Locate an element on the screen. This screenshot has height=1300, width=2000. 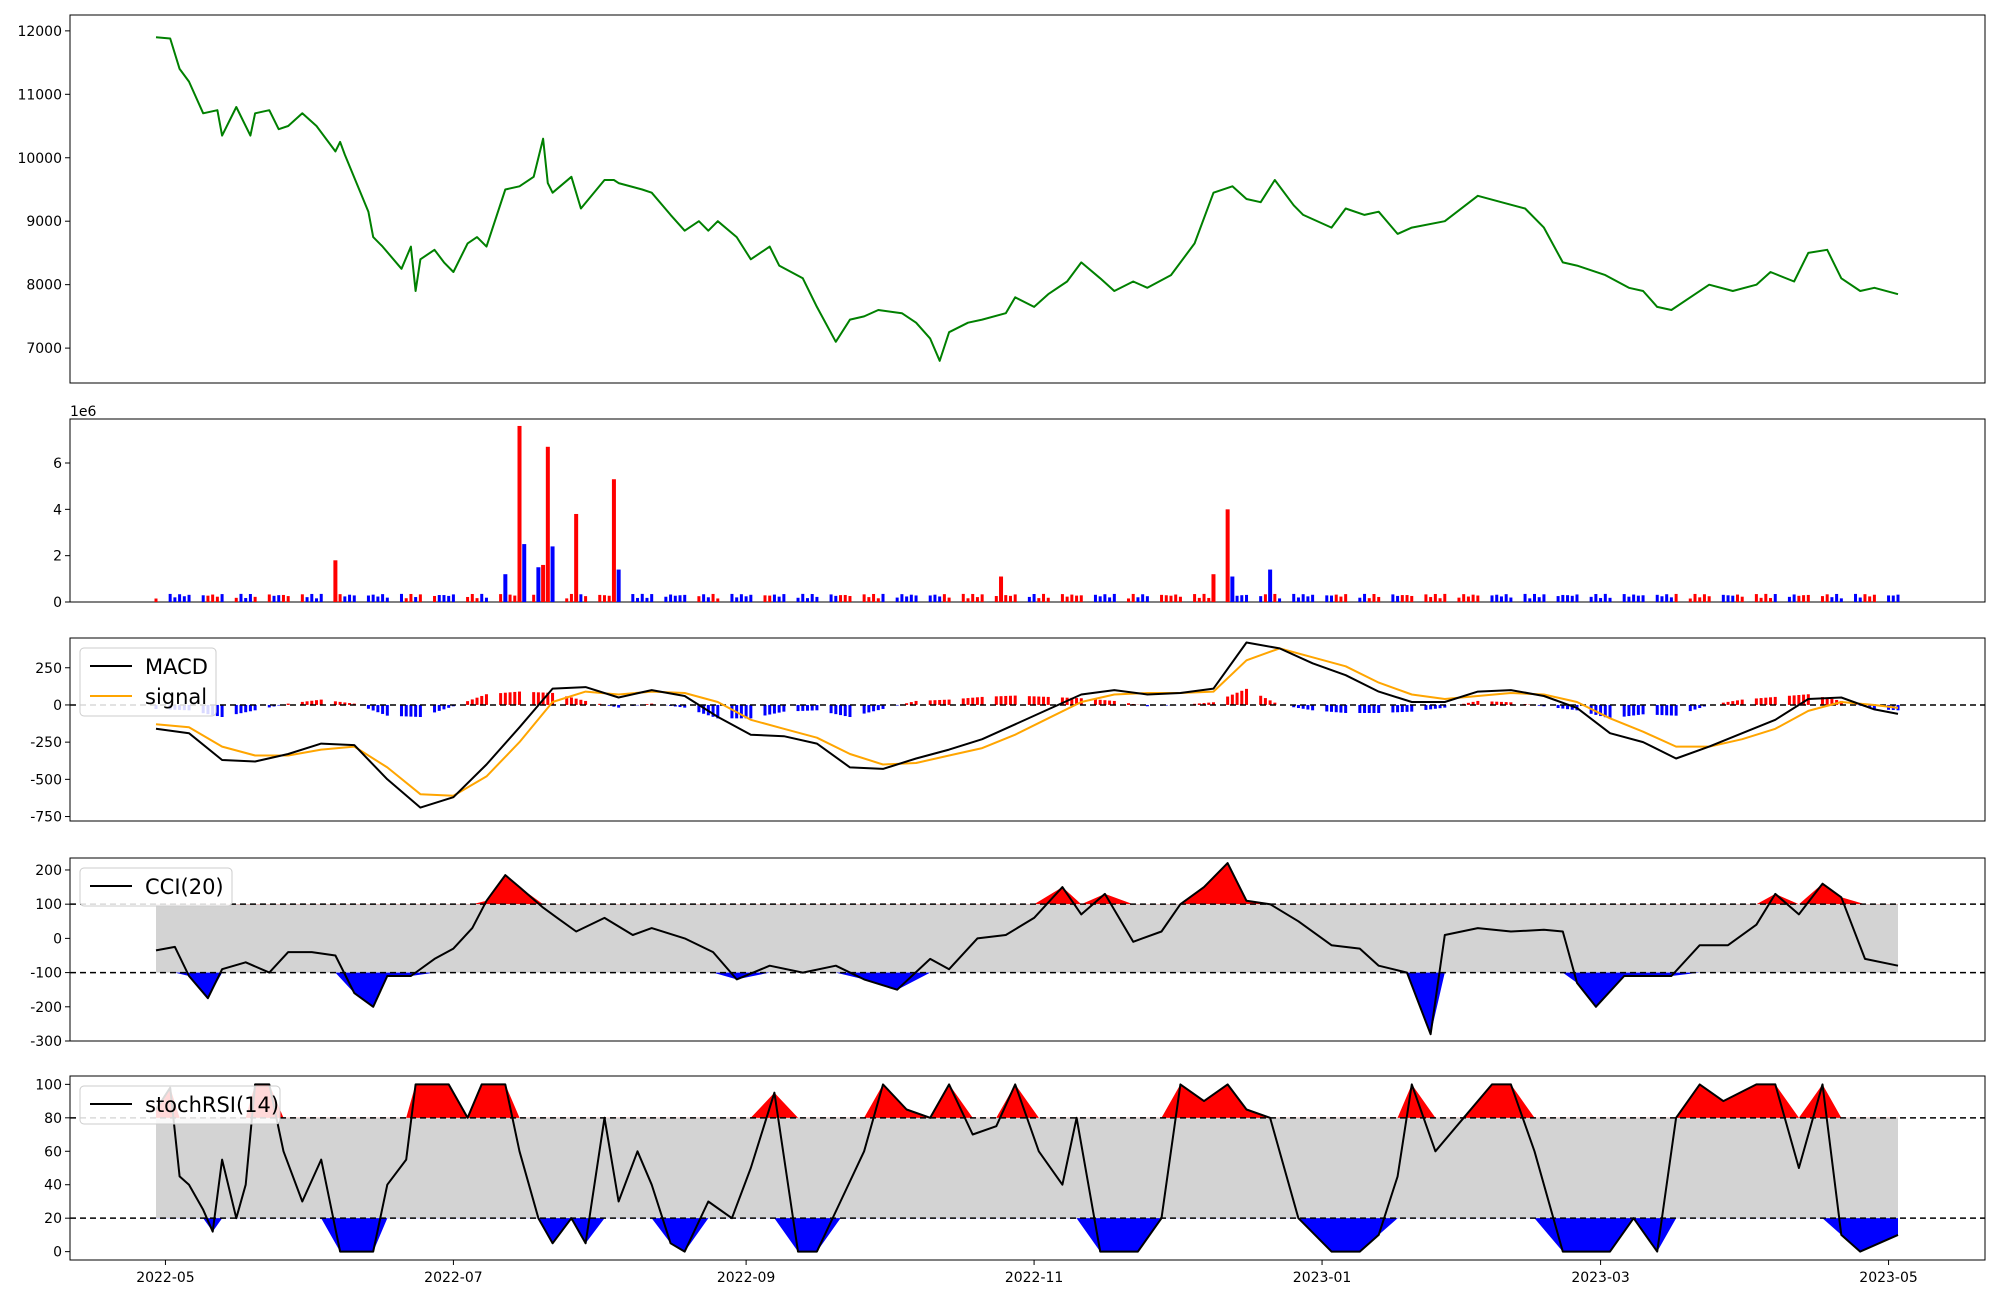
x-tick-label: 2022-11 is located at coordinates (1034, 1278).